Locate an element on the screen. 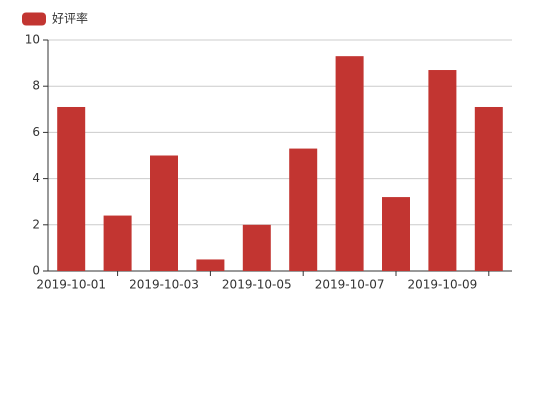  x-tick-label: 2019-10-07 is located at coordinates (350, 285).